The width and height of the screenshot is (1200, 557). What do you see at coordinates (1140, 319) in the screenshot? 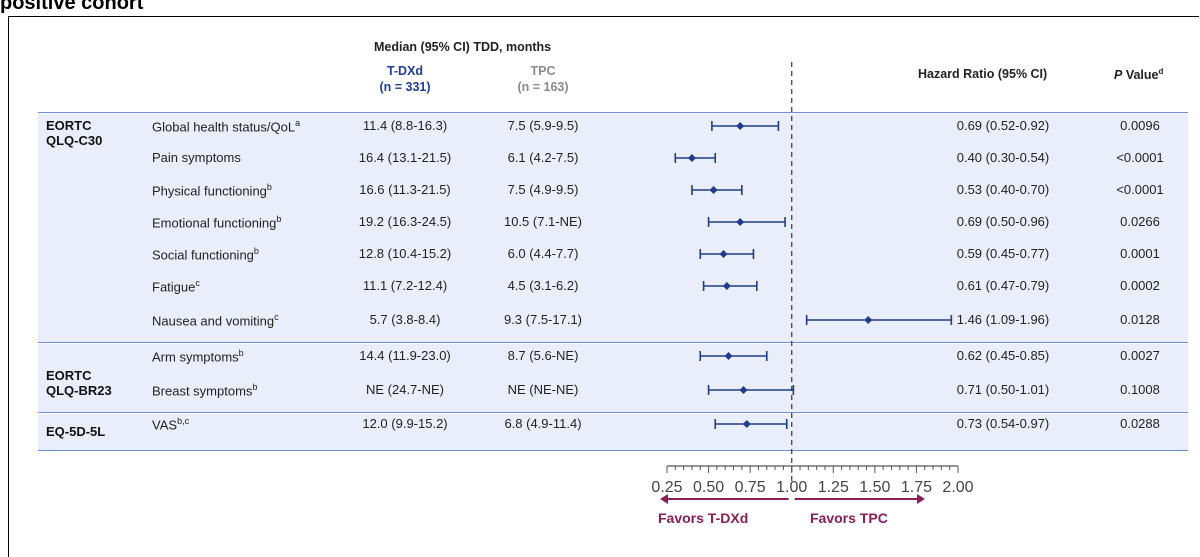
I see `p-value-cell: 0.0128` at bounding box center [1140, 319].